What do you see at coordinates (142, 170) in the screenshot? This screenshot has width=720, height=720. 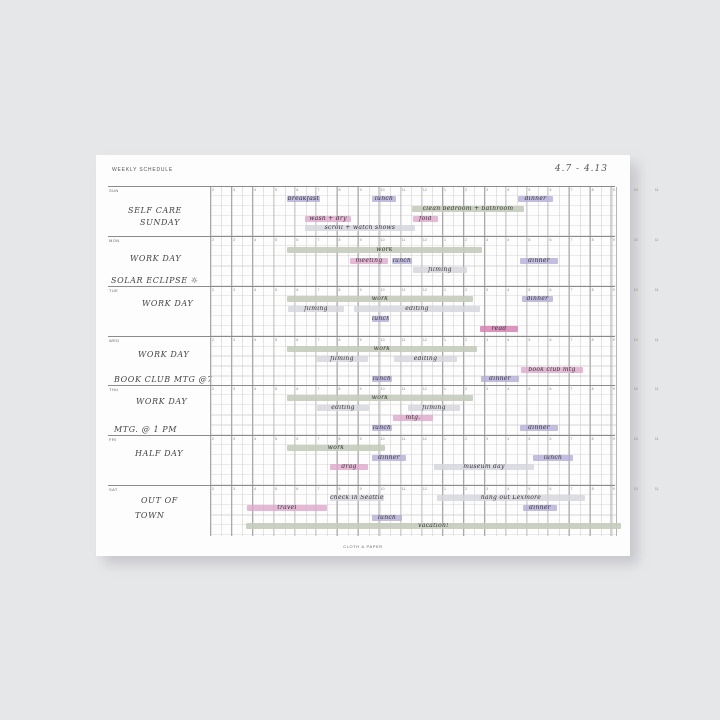 I see `planner-title: WEEKLY SCHEDULE` at bounding box center [142, 170].